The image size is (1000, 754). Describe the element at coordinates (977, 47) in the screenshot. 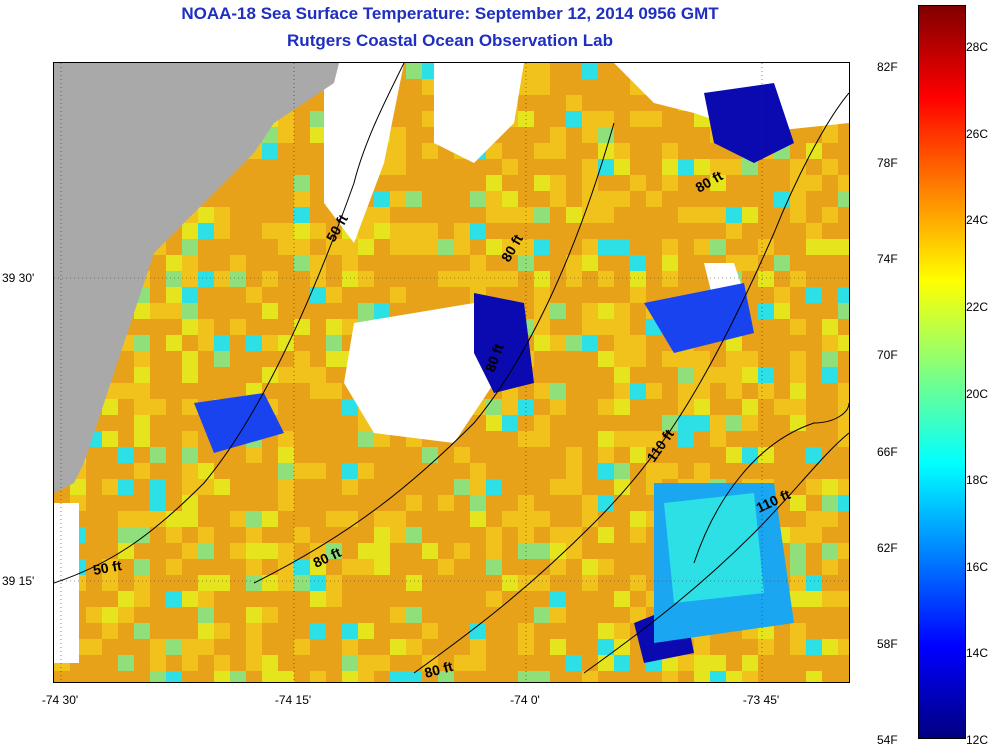

I see `colorbar-celsius-label: 28C` at that location.